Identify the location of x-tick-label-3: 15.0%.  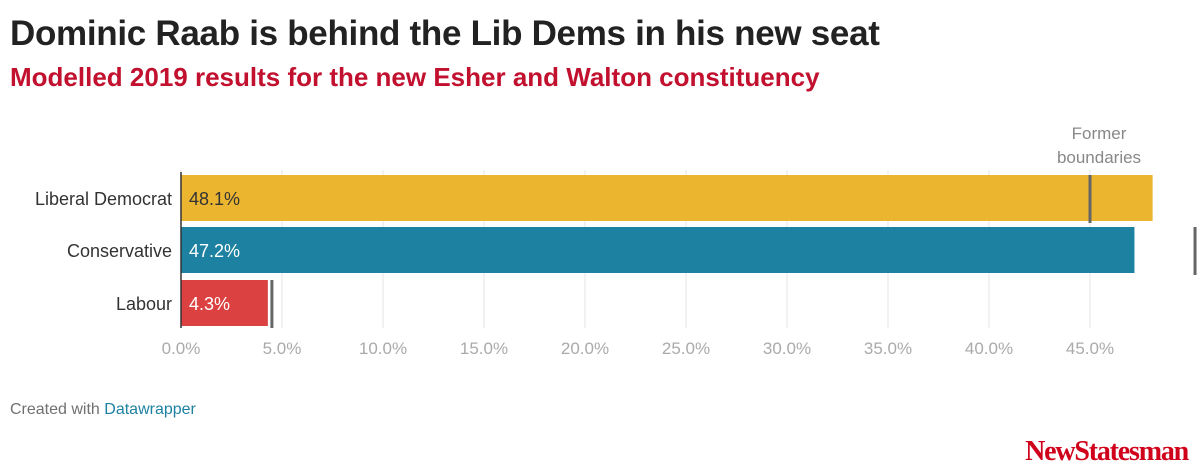
(484, 348).